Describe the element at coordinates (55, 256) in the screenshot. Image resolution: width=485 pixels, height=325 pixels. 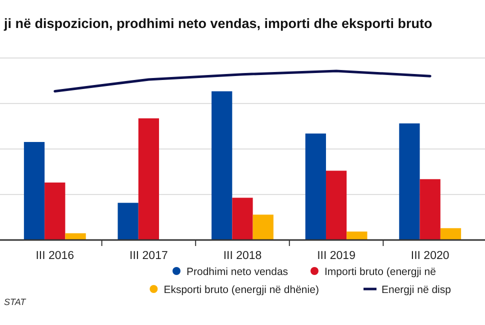
I see `x-tick-label: III 2016` at that location.